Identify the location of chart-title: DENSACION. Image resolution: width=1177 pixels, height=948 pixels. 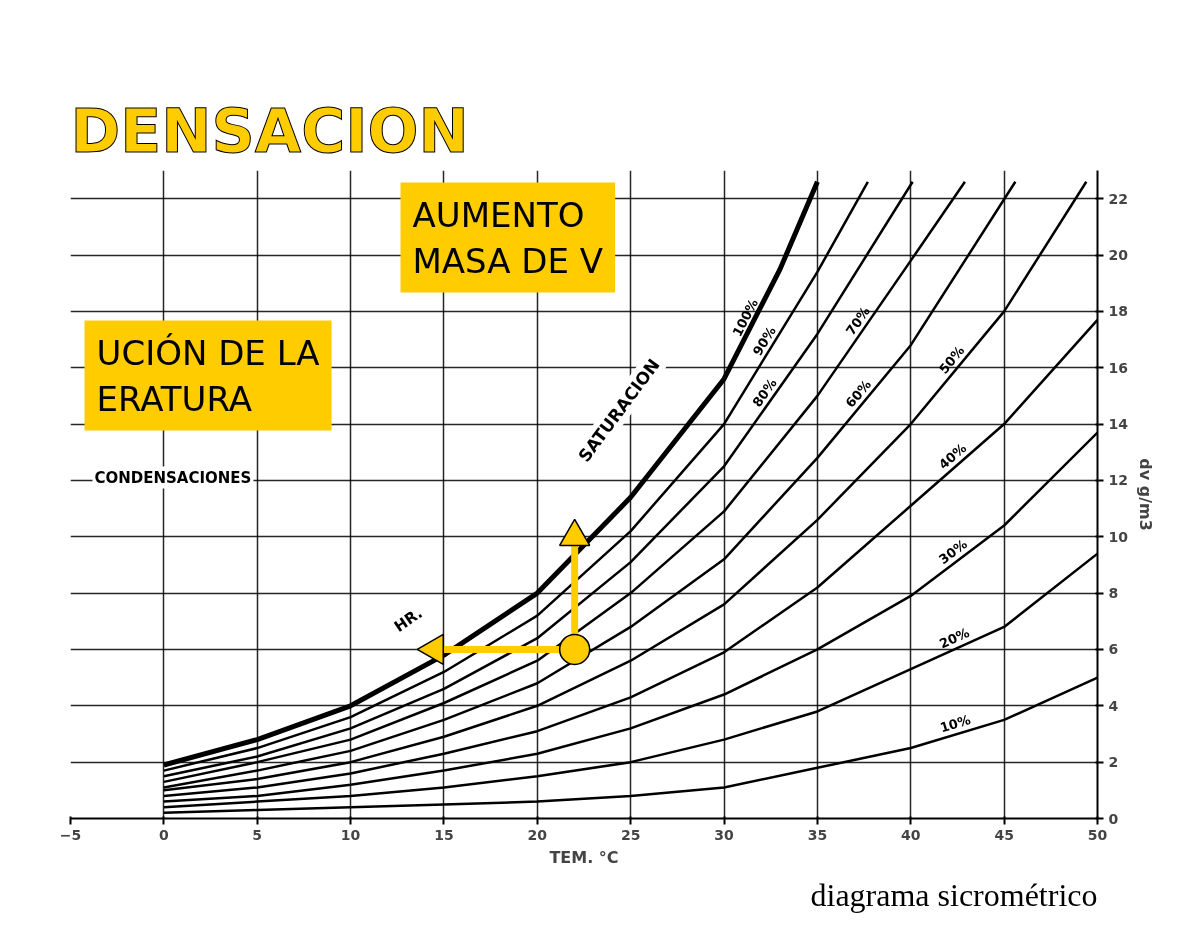
(269, 130).